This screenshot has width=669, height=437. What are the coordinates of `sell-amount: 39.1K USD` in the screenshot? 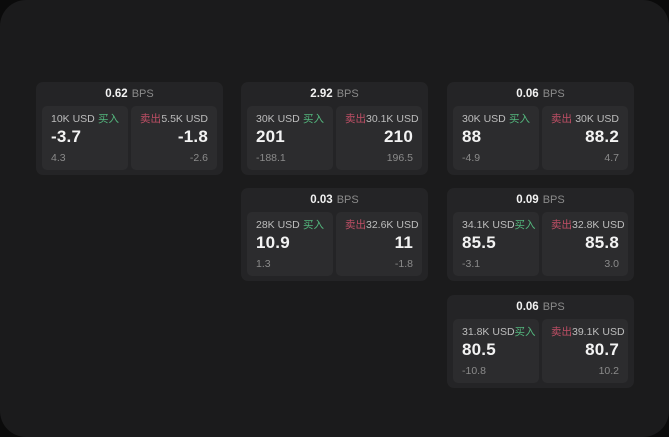 It's located at (598, 332).